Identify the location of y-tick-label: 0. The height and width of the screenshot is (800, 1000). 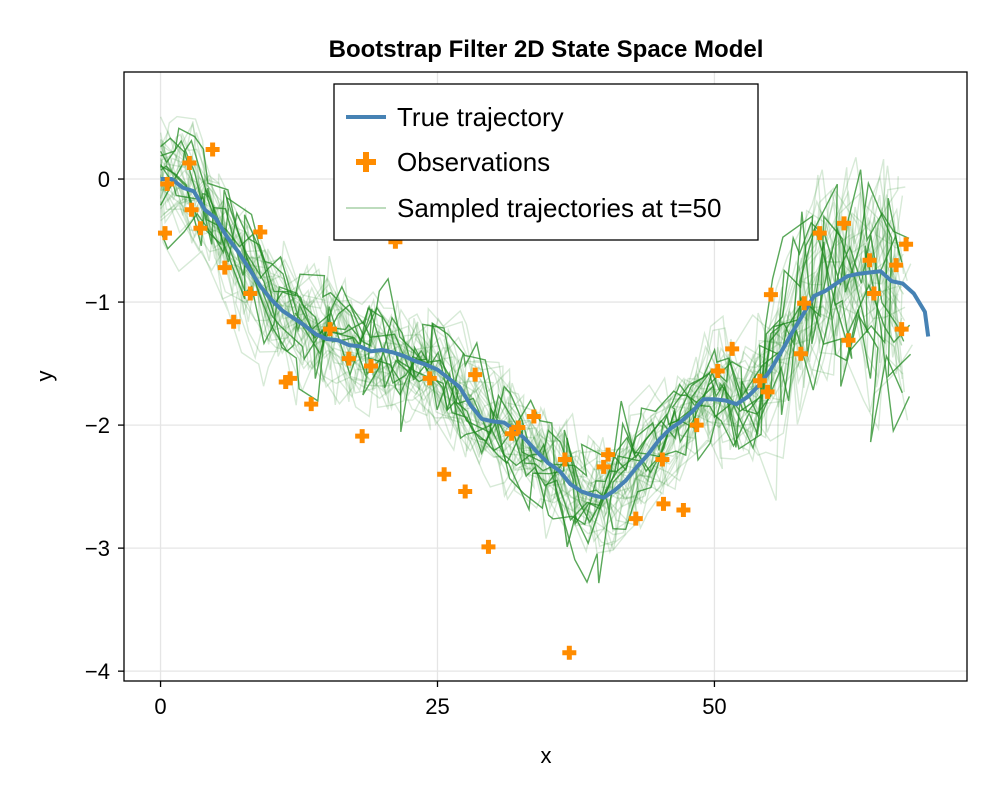
(104, 179).